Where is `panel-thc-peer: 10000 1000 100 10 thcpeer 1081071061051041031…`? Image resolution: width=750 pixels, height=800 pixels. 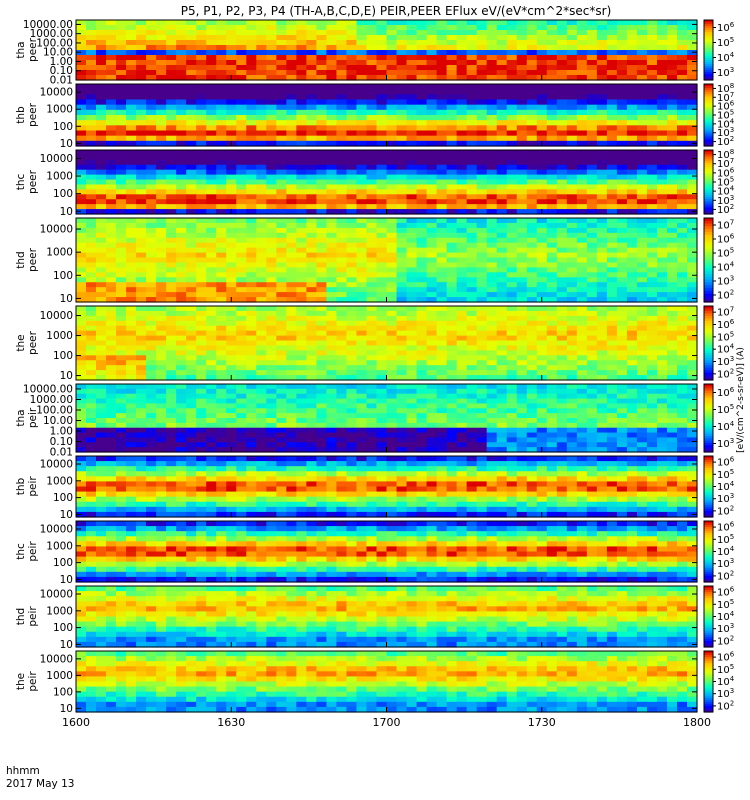
panel-thc-peer: 10000 1000 100 10 thcpeer 1081071061051041031… is located at coordinates (375, 183).